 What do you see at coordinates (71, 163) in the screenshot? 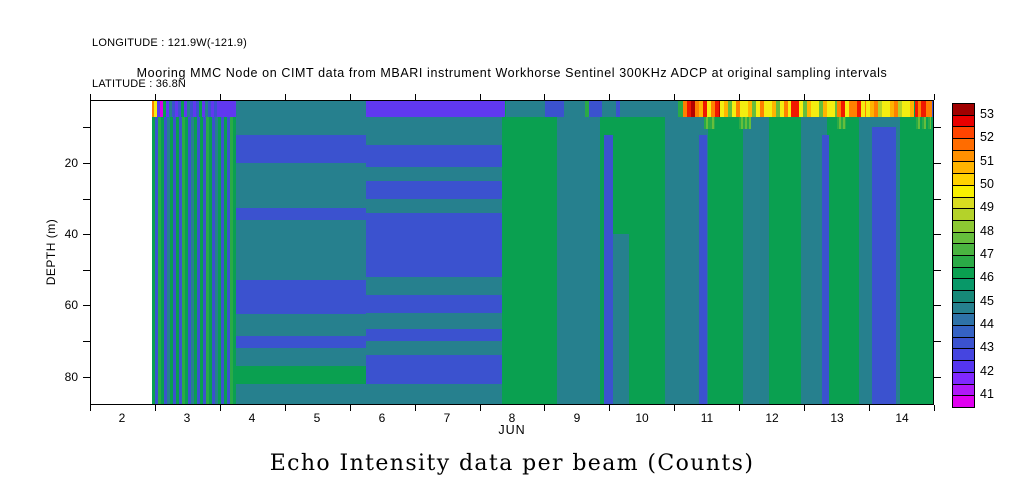
I see `y-tick-label: 20` at bounding box center [71, 163].